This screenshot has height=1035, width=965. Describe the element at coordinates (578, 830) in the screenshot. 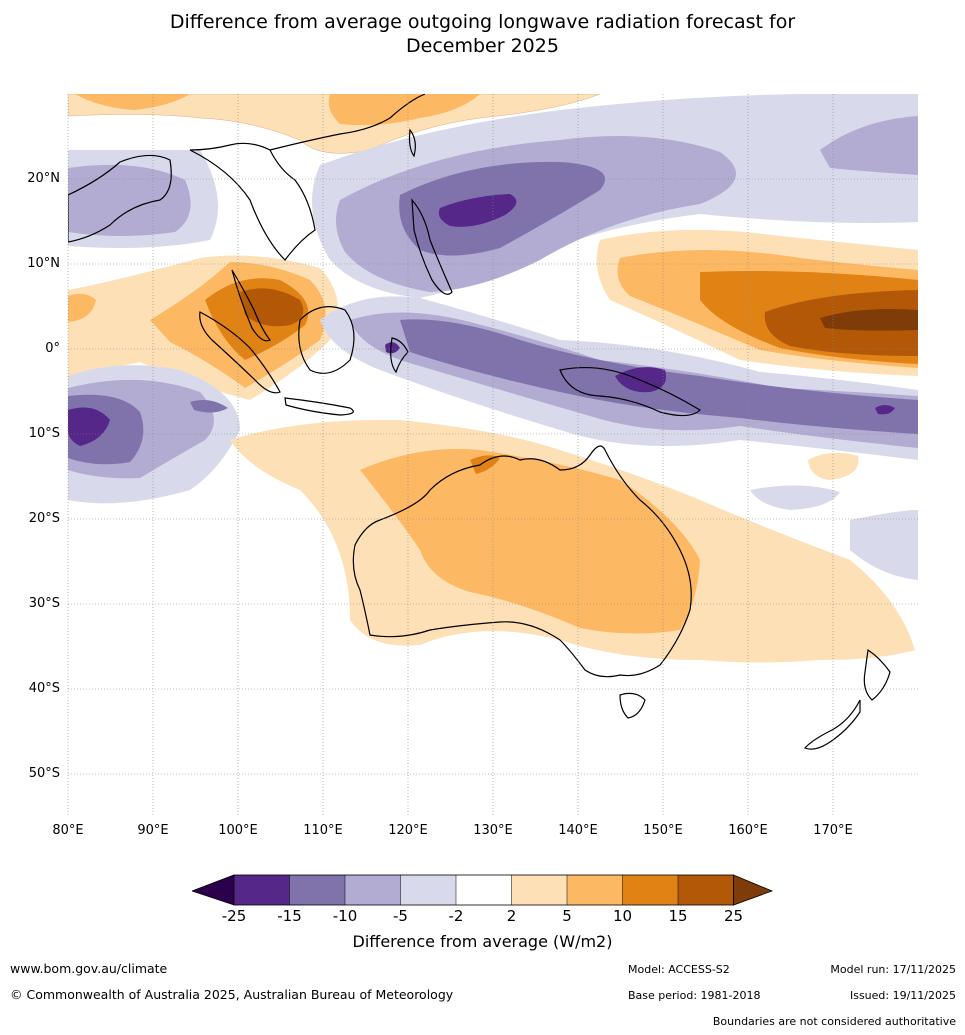

I see `lon-label-140e: 140°E` at that location.